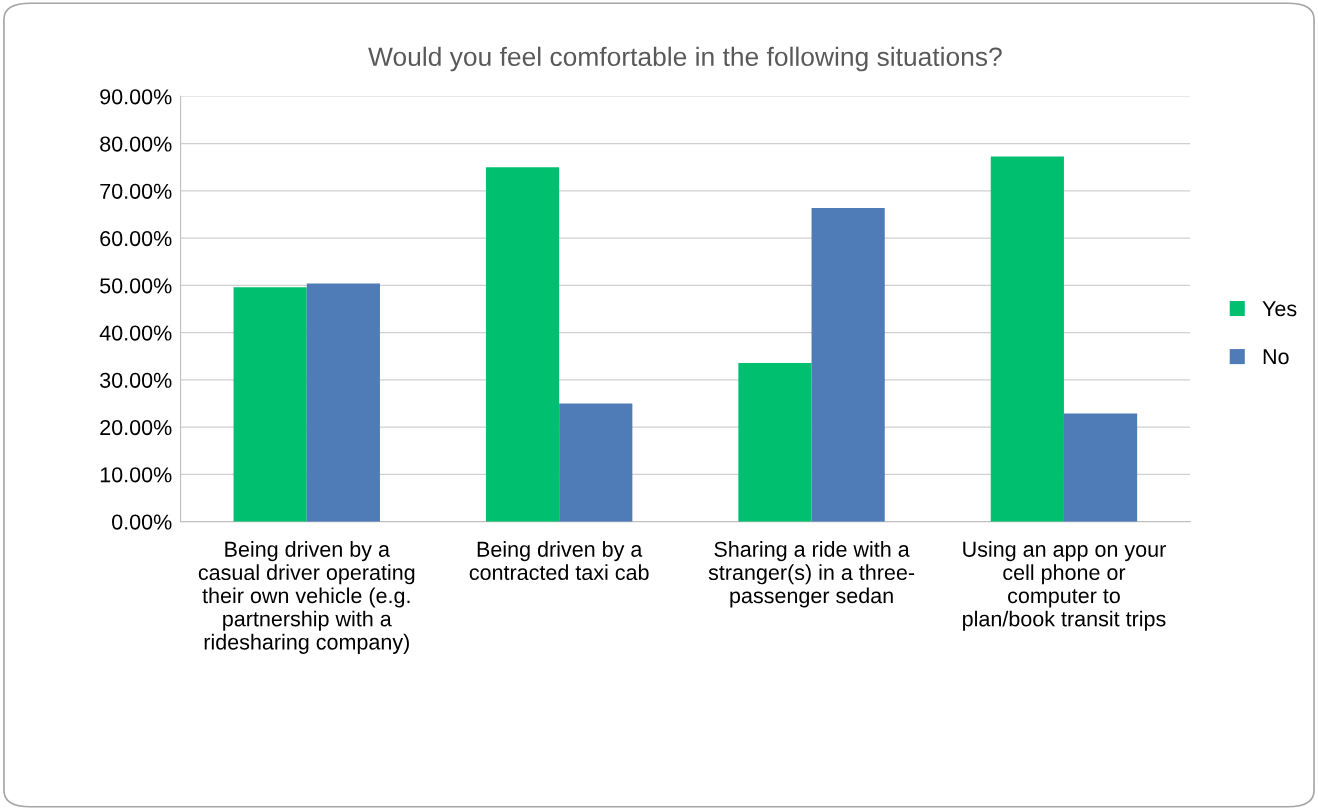 This screenshot has height=810, width=1318. I want to click on y-tick-label: 0.00%, so click(142, 522).